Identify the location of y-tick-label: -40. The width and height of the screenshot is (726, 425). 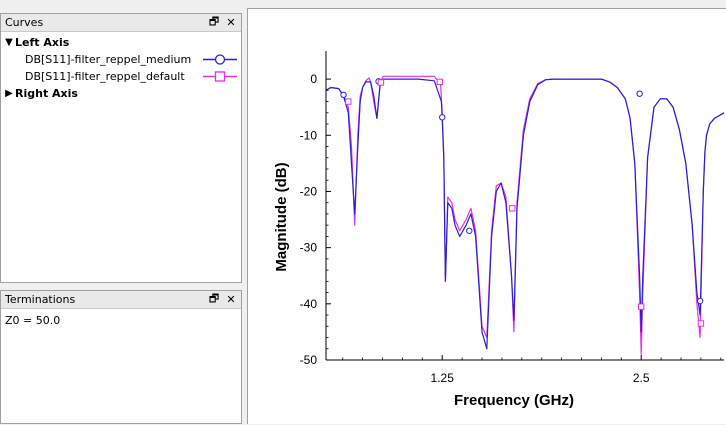
(309, 304).